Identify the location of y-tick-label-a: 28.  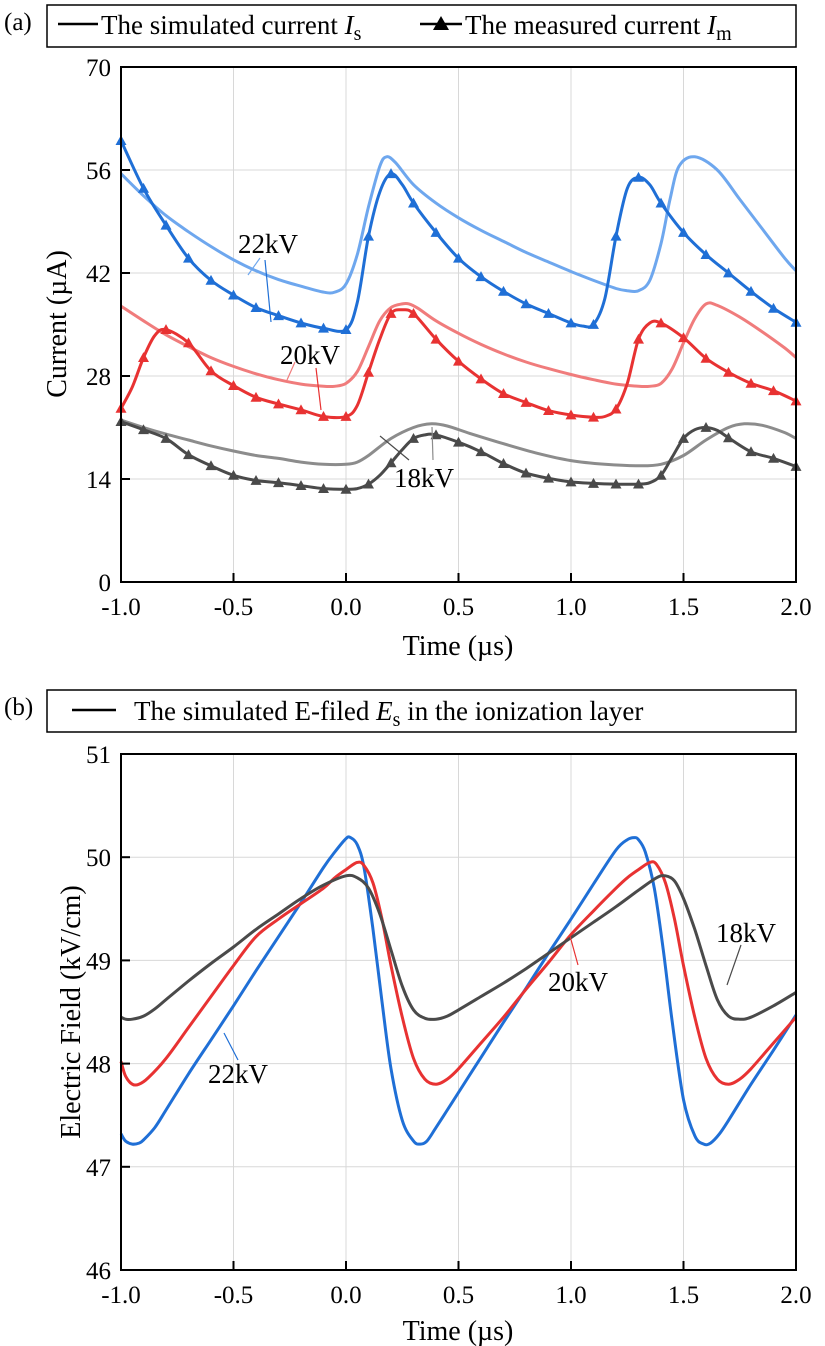
(98, 377).